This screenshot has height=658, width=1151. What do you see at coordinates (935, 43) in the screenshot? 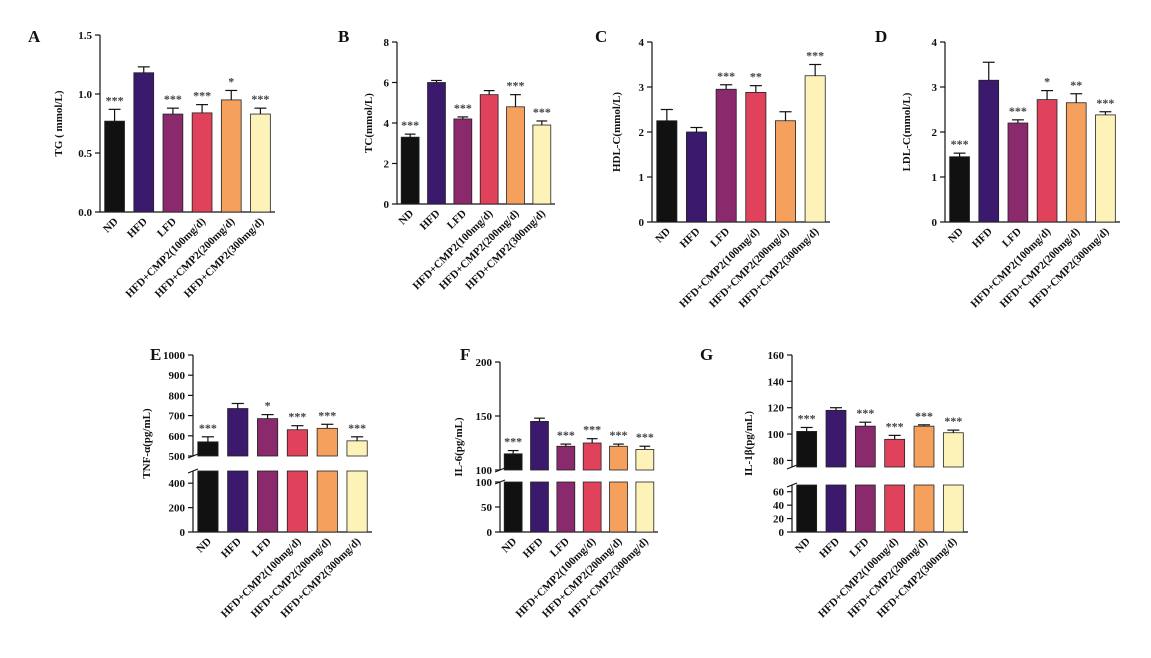
I see `y-tick-label: 4` at bounding box center [935, 43].